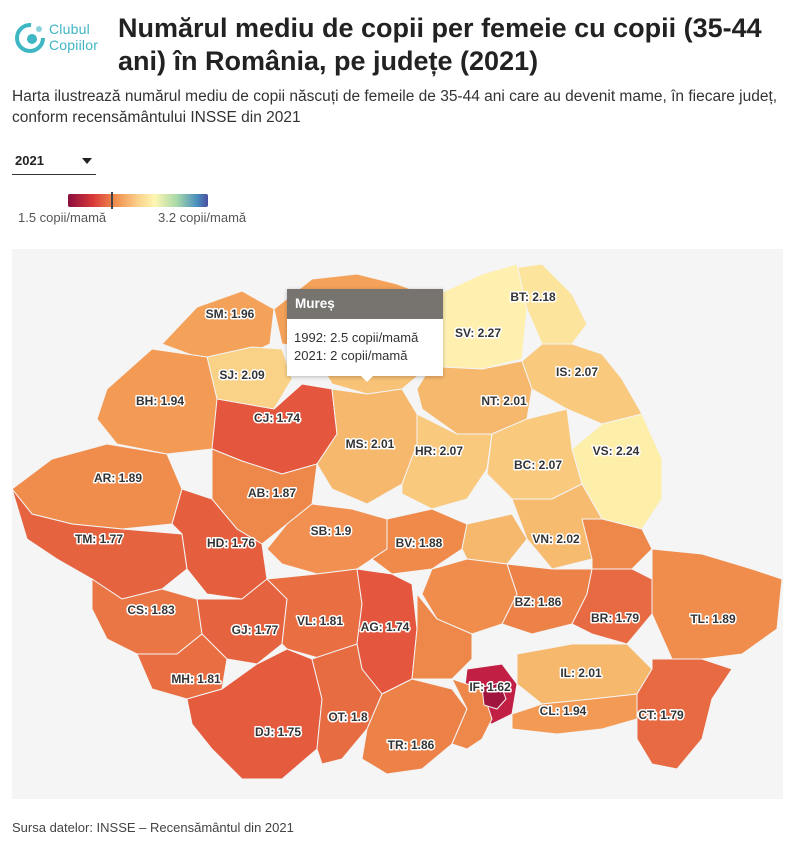 The height and width of the screenshot is (846, 793). Describe the element at coordinates (348, 717) in the screenshot. I see `county-label-ot: OT: 1.8` at that location.